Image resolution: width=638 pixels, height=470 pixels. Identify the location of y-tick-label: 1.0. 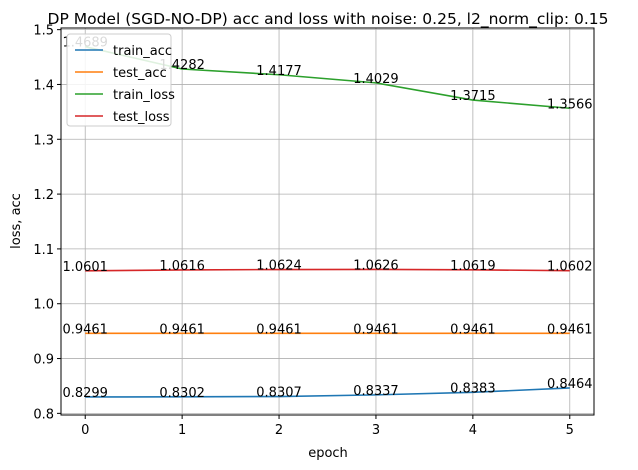
(43, 305).